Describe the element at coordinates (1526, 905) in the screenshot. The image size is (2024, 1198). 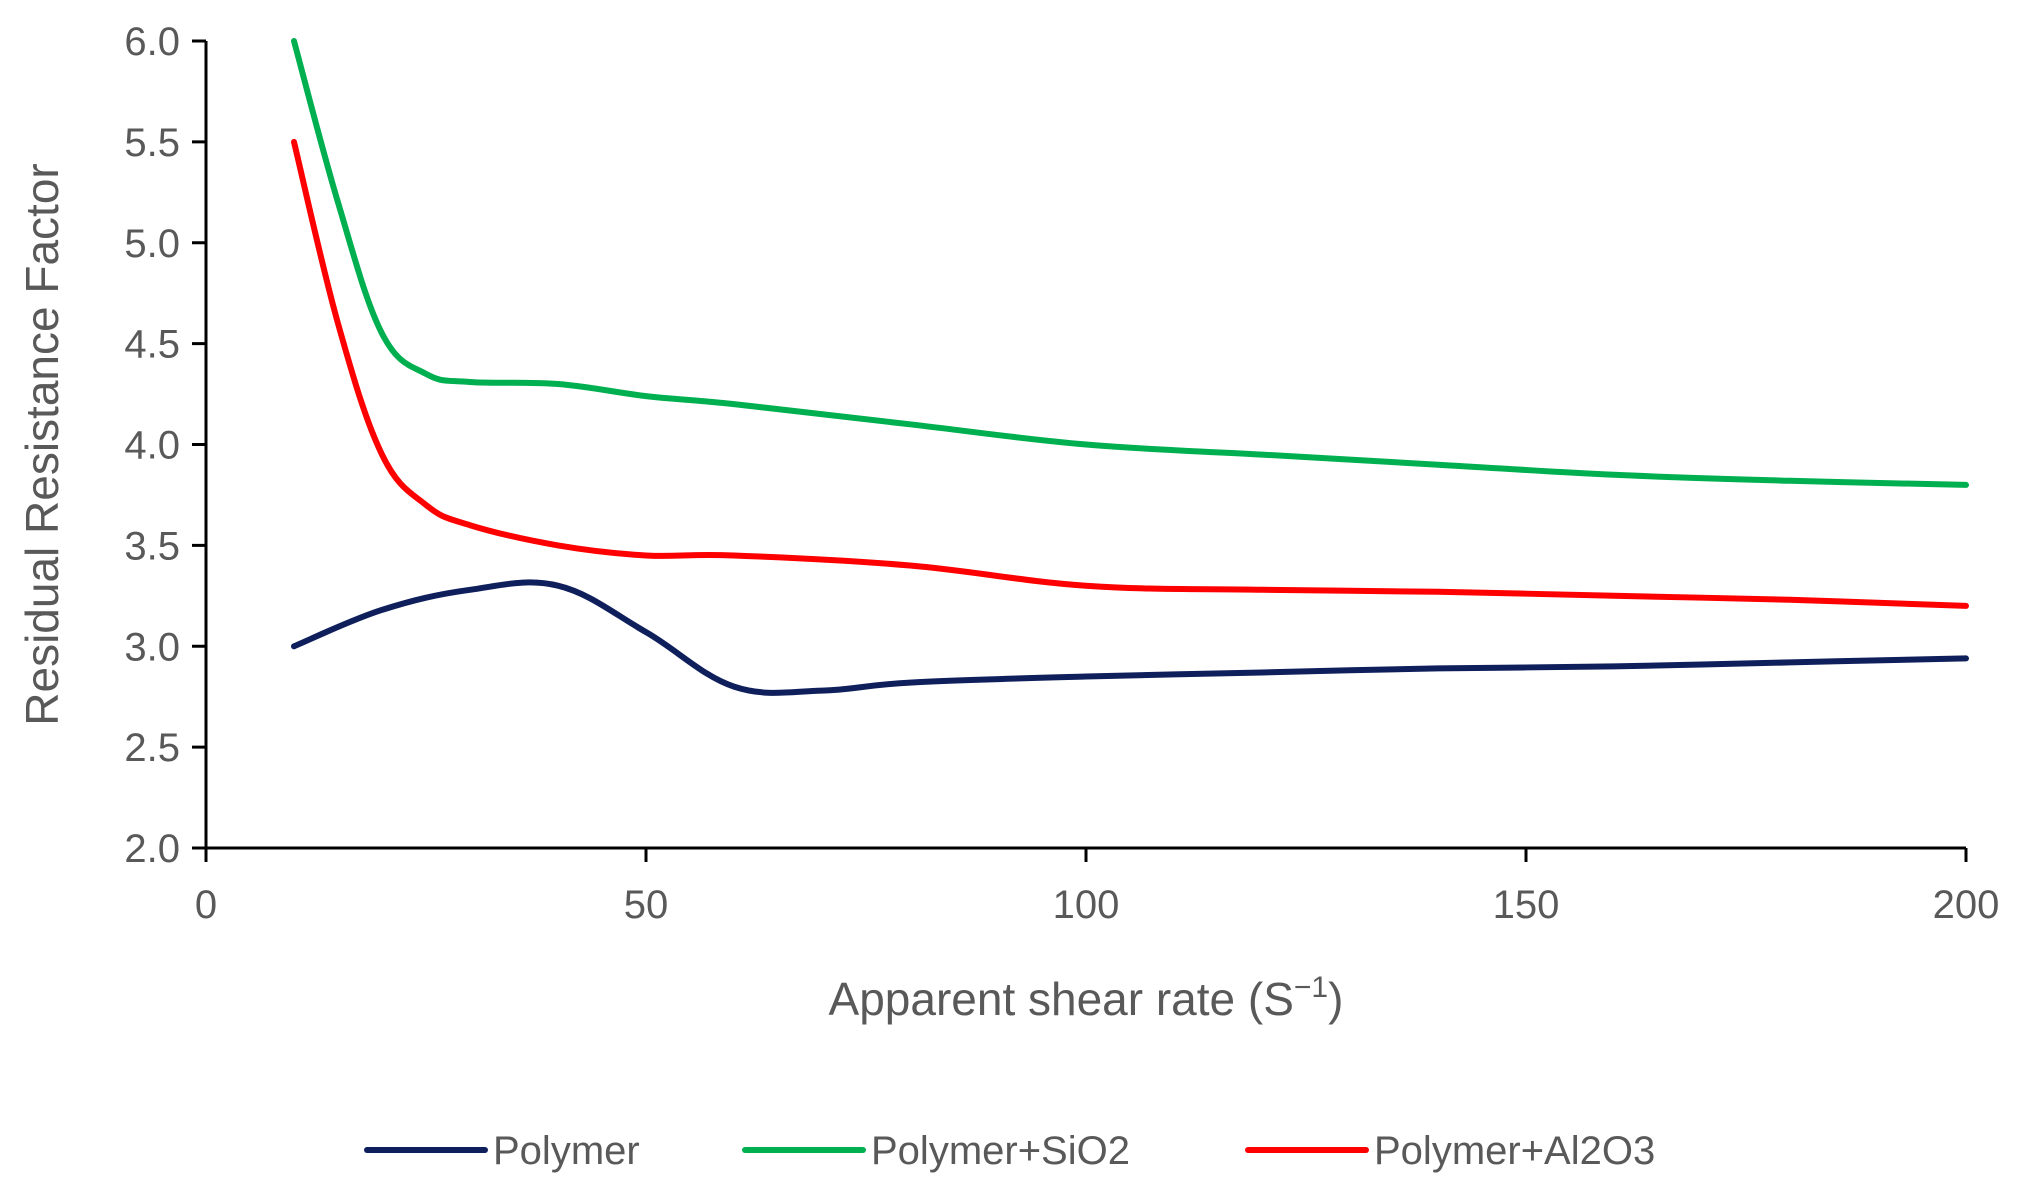
I see `x-tick-label: 150` at that location.